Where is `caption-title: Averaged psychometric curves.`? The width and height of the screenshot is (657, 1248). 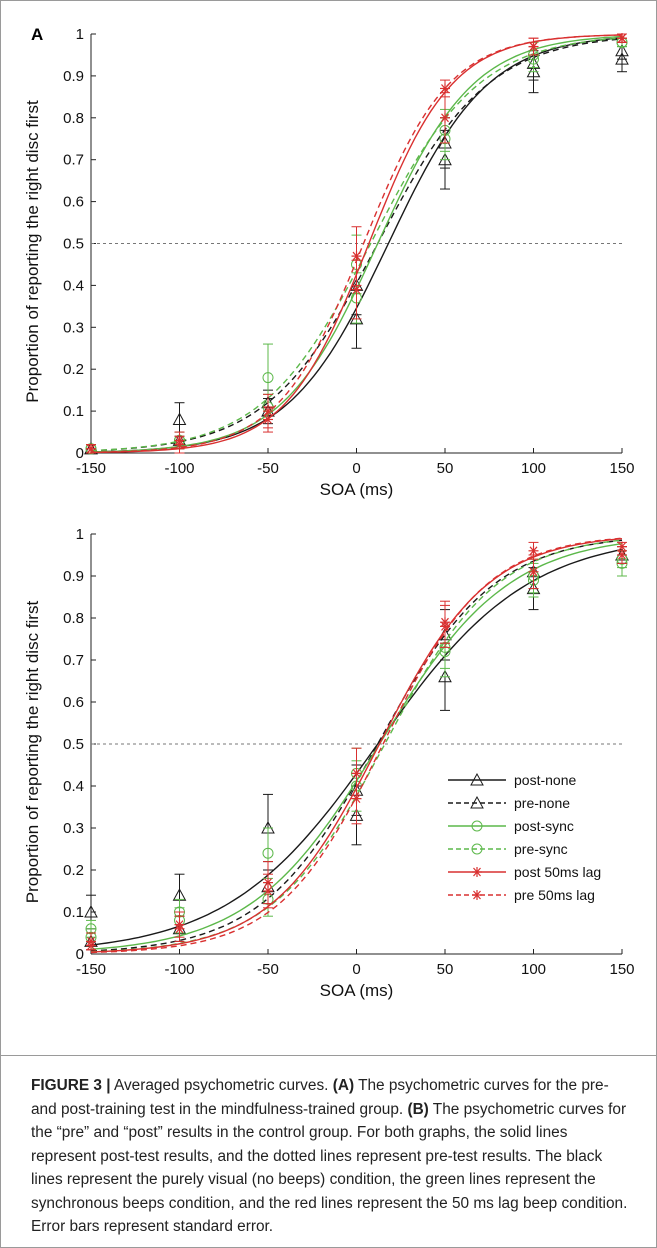
caption-title: Averaged psychometric curves. is located at coordinates (221, 1085).